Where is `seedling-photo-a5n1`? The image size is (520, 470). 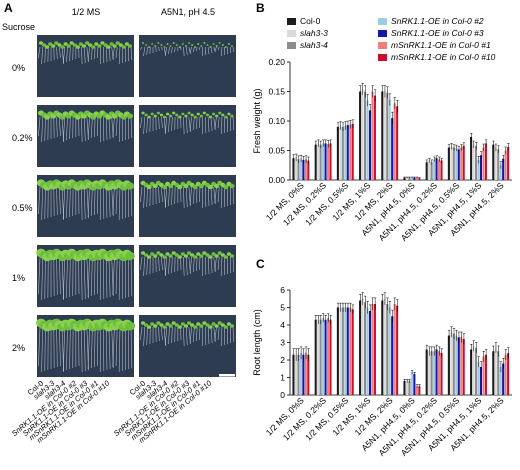
seedling-photo-a5n1 is located at coordinates (187, 136).